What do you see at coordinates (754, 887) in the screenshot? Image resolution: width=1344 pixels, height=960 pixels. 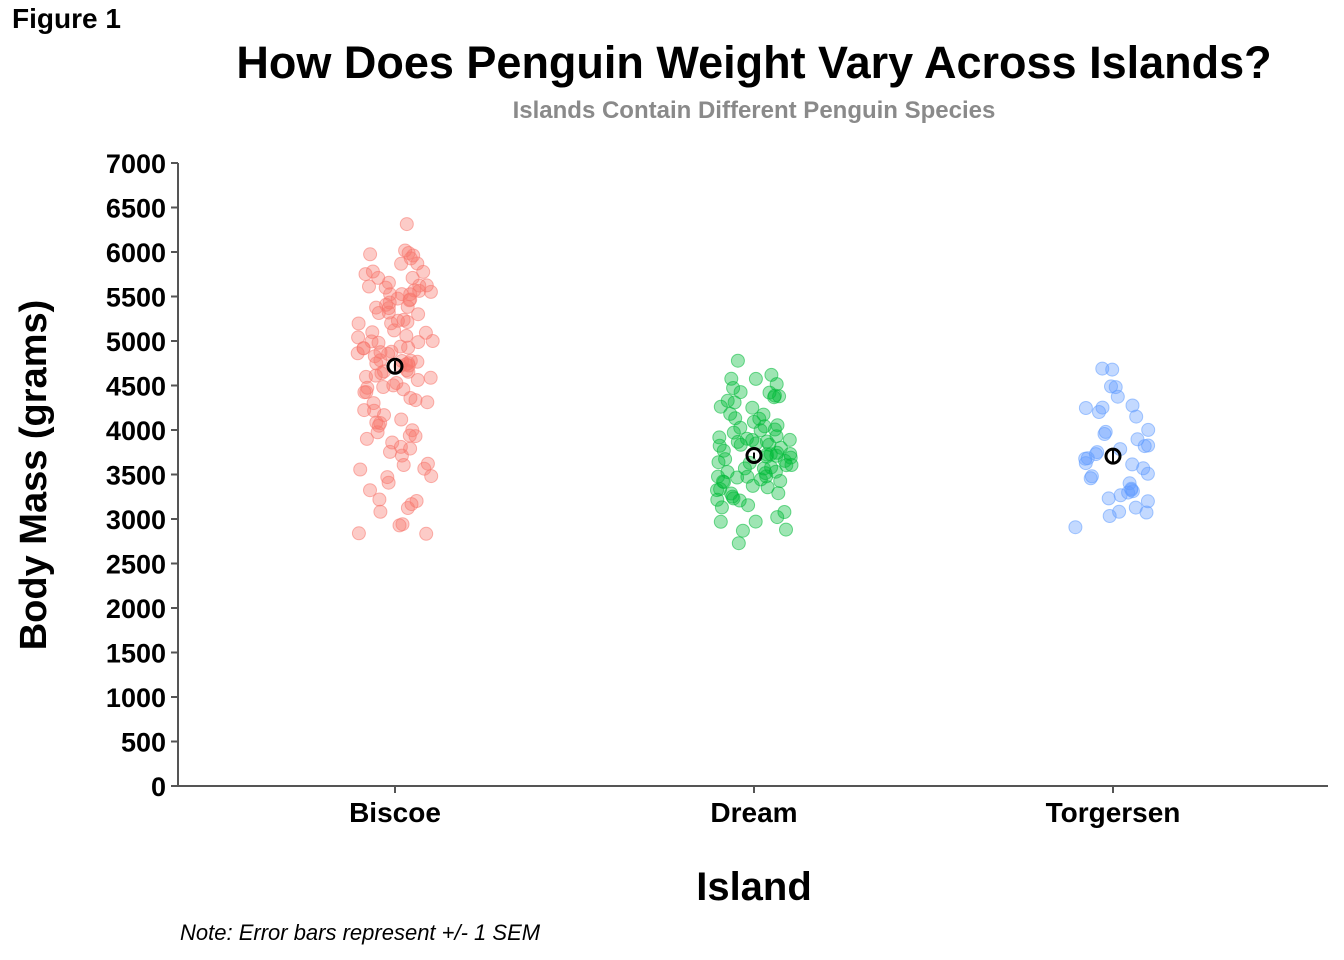 I see `x-axis-title: Island` at bounding box center [754, 887].